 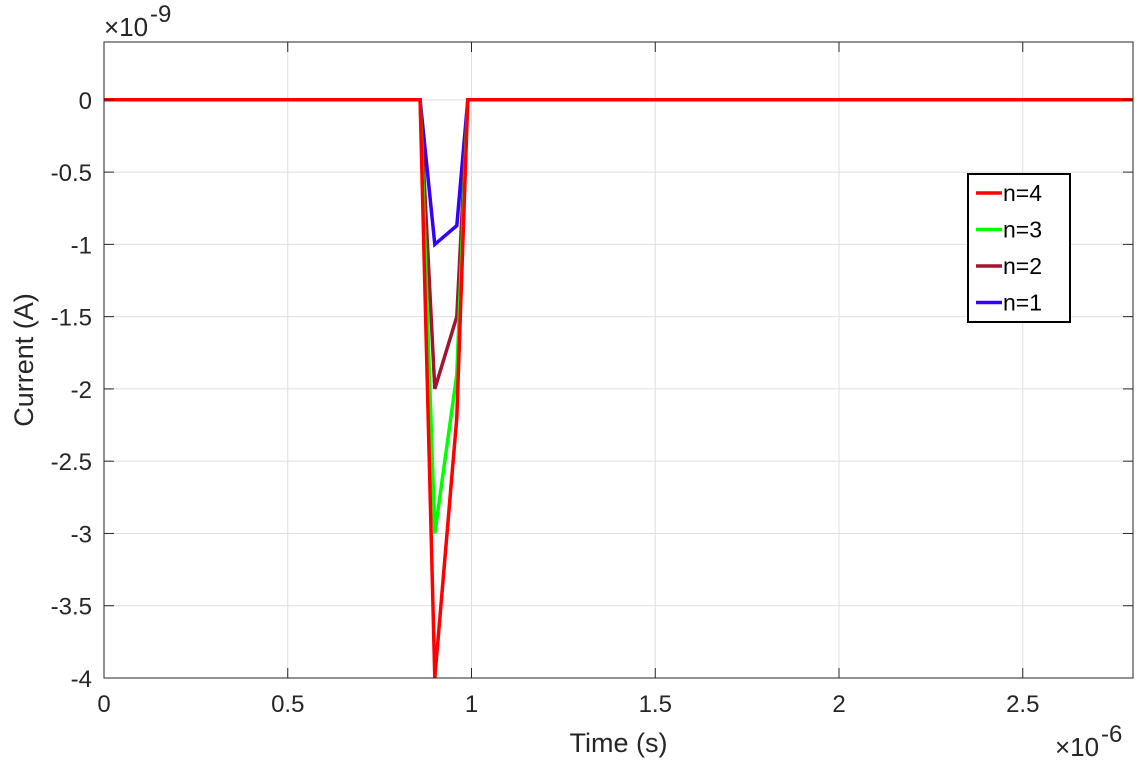 I want to click on y-tick-label: -1, so click(x=81, y=245).